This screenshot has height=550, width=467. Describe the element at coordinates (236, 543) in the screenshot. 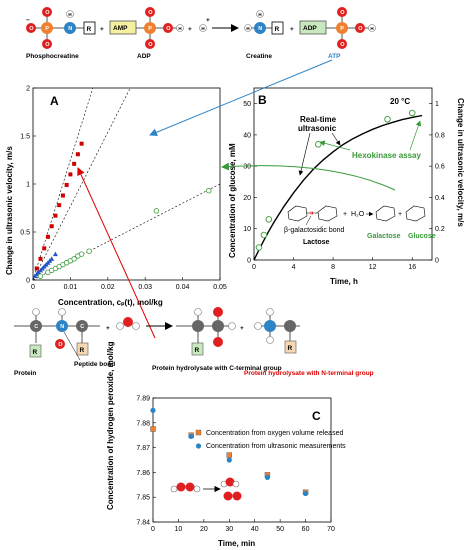

I see `panel-c-xlabel: Time, min` at that location.